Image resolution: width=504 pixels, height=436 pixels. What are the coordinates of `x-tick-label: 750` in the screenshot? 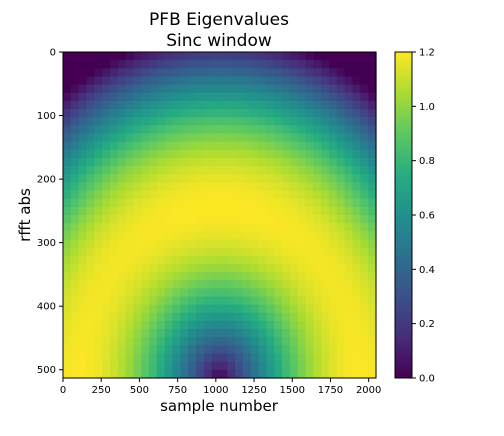 It's located at (177, 390).